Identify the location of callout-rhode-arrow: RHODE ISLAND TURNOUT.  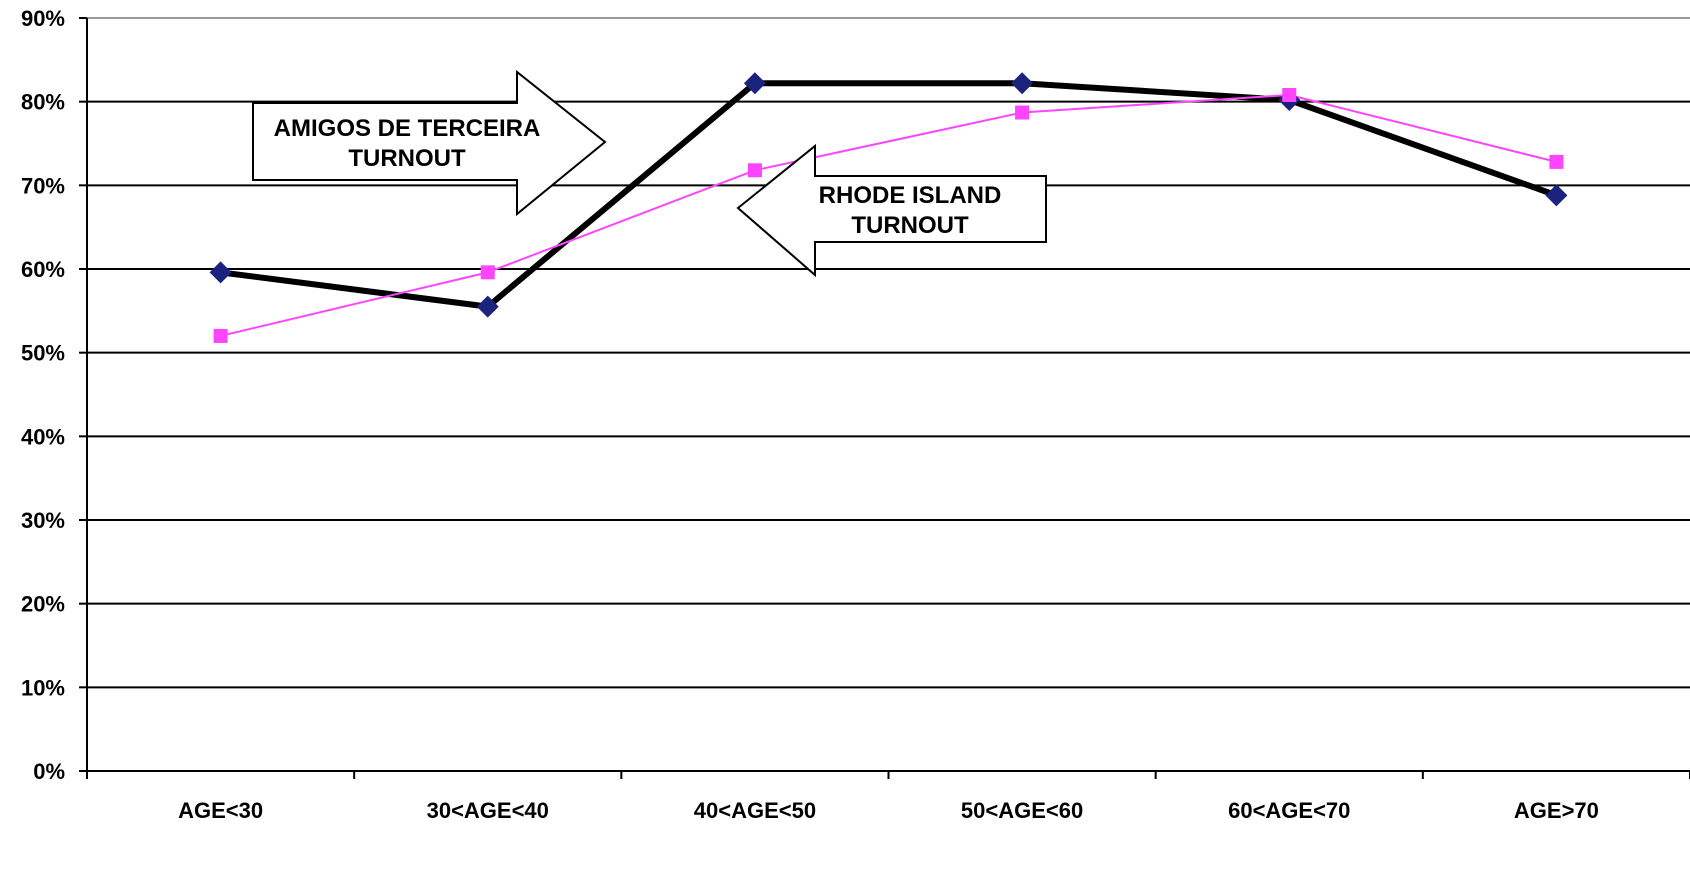
(891, 210).